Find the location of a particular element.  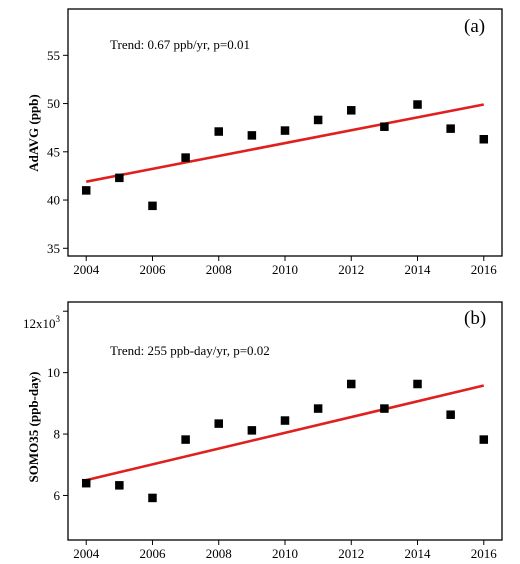

trend-annotation: Trend: 0.67 ppb/yr, p=0.01 is located at coordinates (180, 44).